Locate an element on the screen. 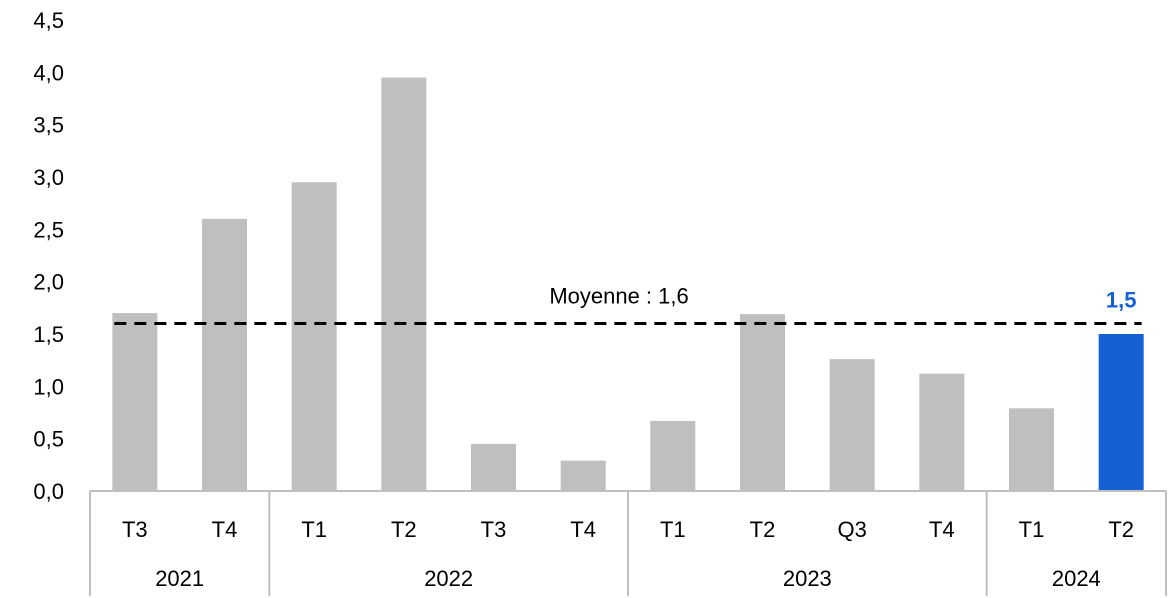 Image resolution: width=1171 pixels, height=598 pixels. y-tick-label: 1,0 is located at coordinates (48, 386).